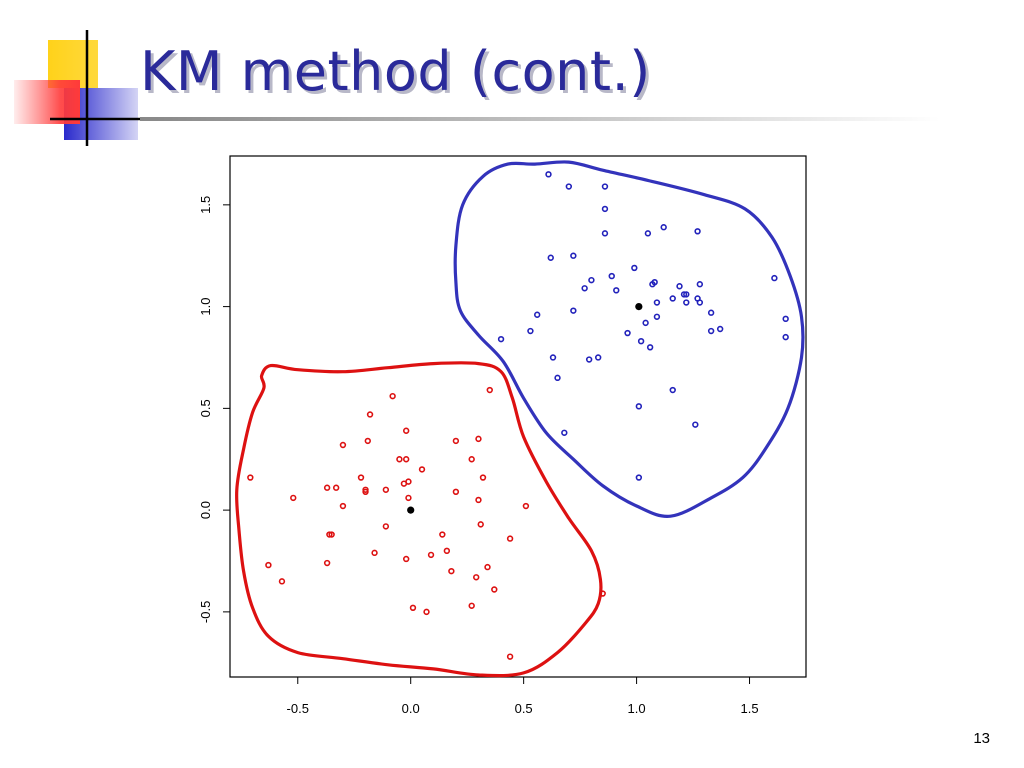 This screenshot has width=1024, height=768. I want to click on x-tick-label: 0.5, so click(524, 708).